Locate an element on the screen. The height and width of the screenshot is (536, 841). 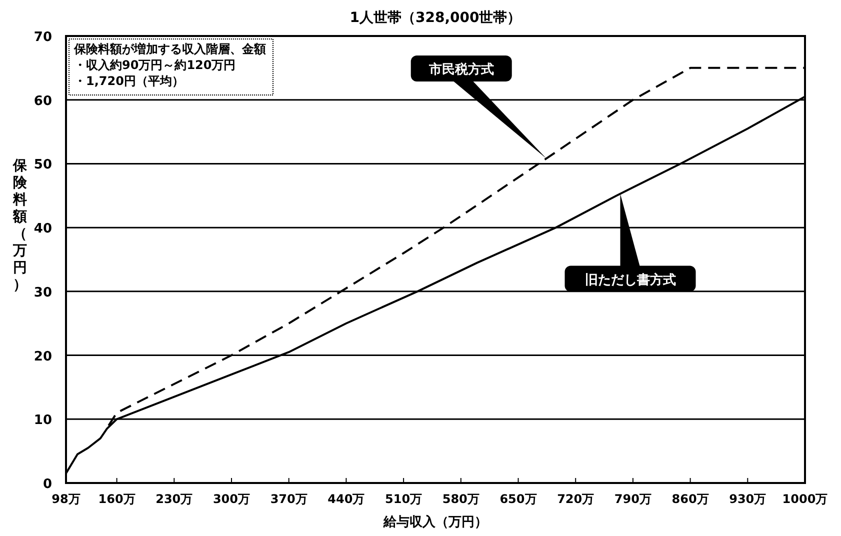
y-tick-label: 20 is located at coordinates (43, 356).